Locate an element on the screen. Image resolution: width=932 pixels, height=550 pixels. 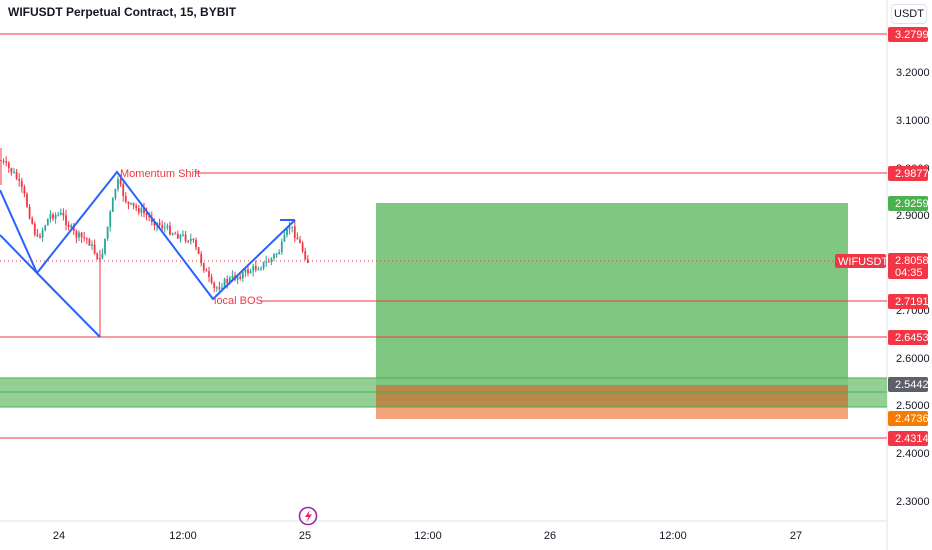
y-tick-label: 3.2000 is located at coordinates (913, 73).